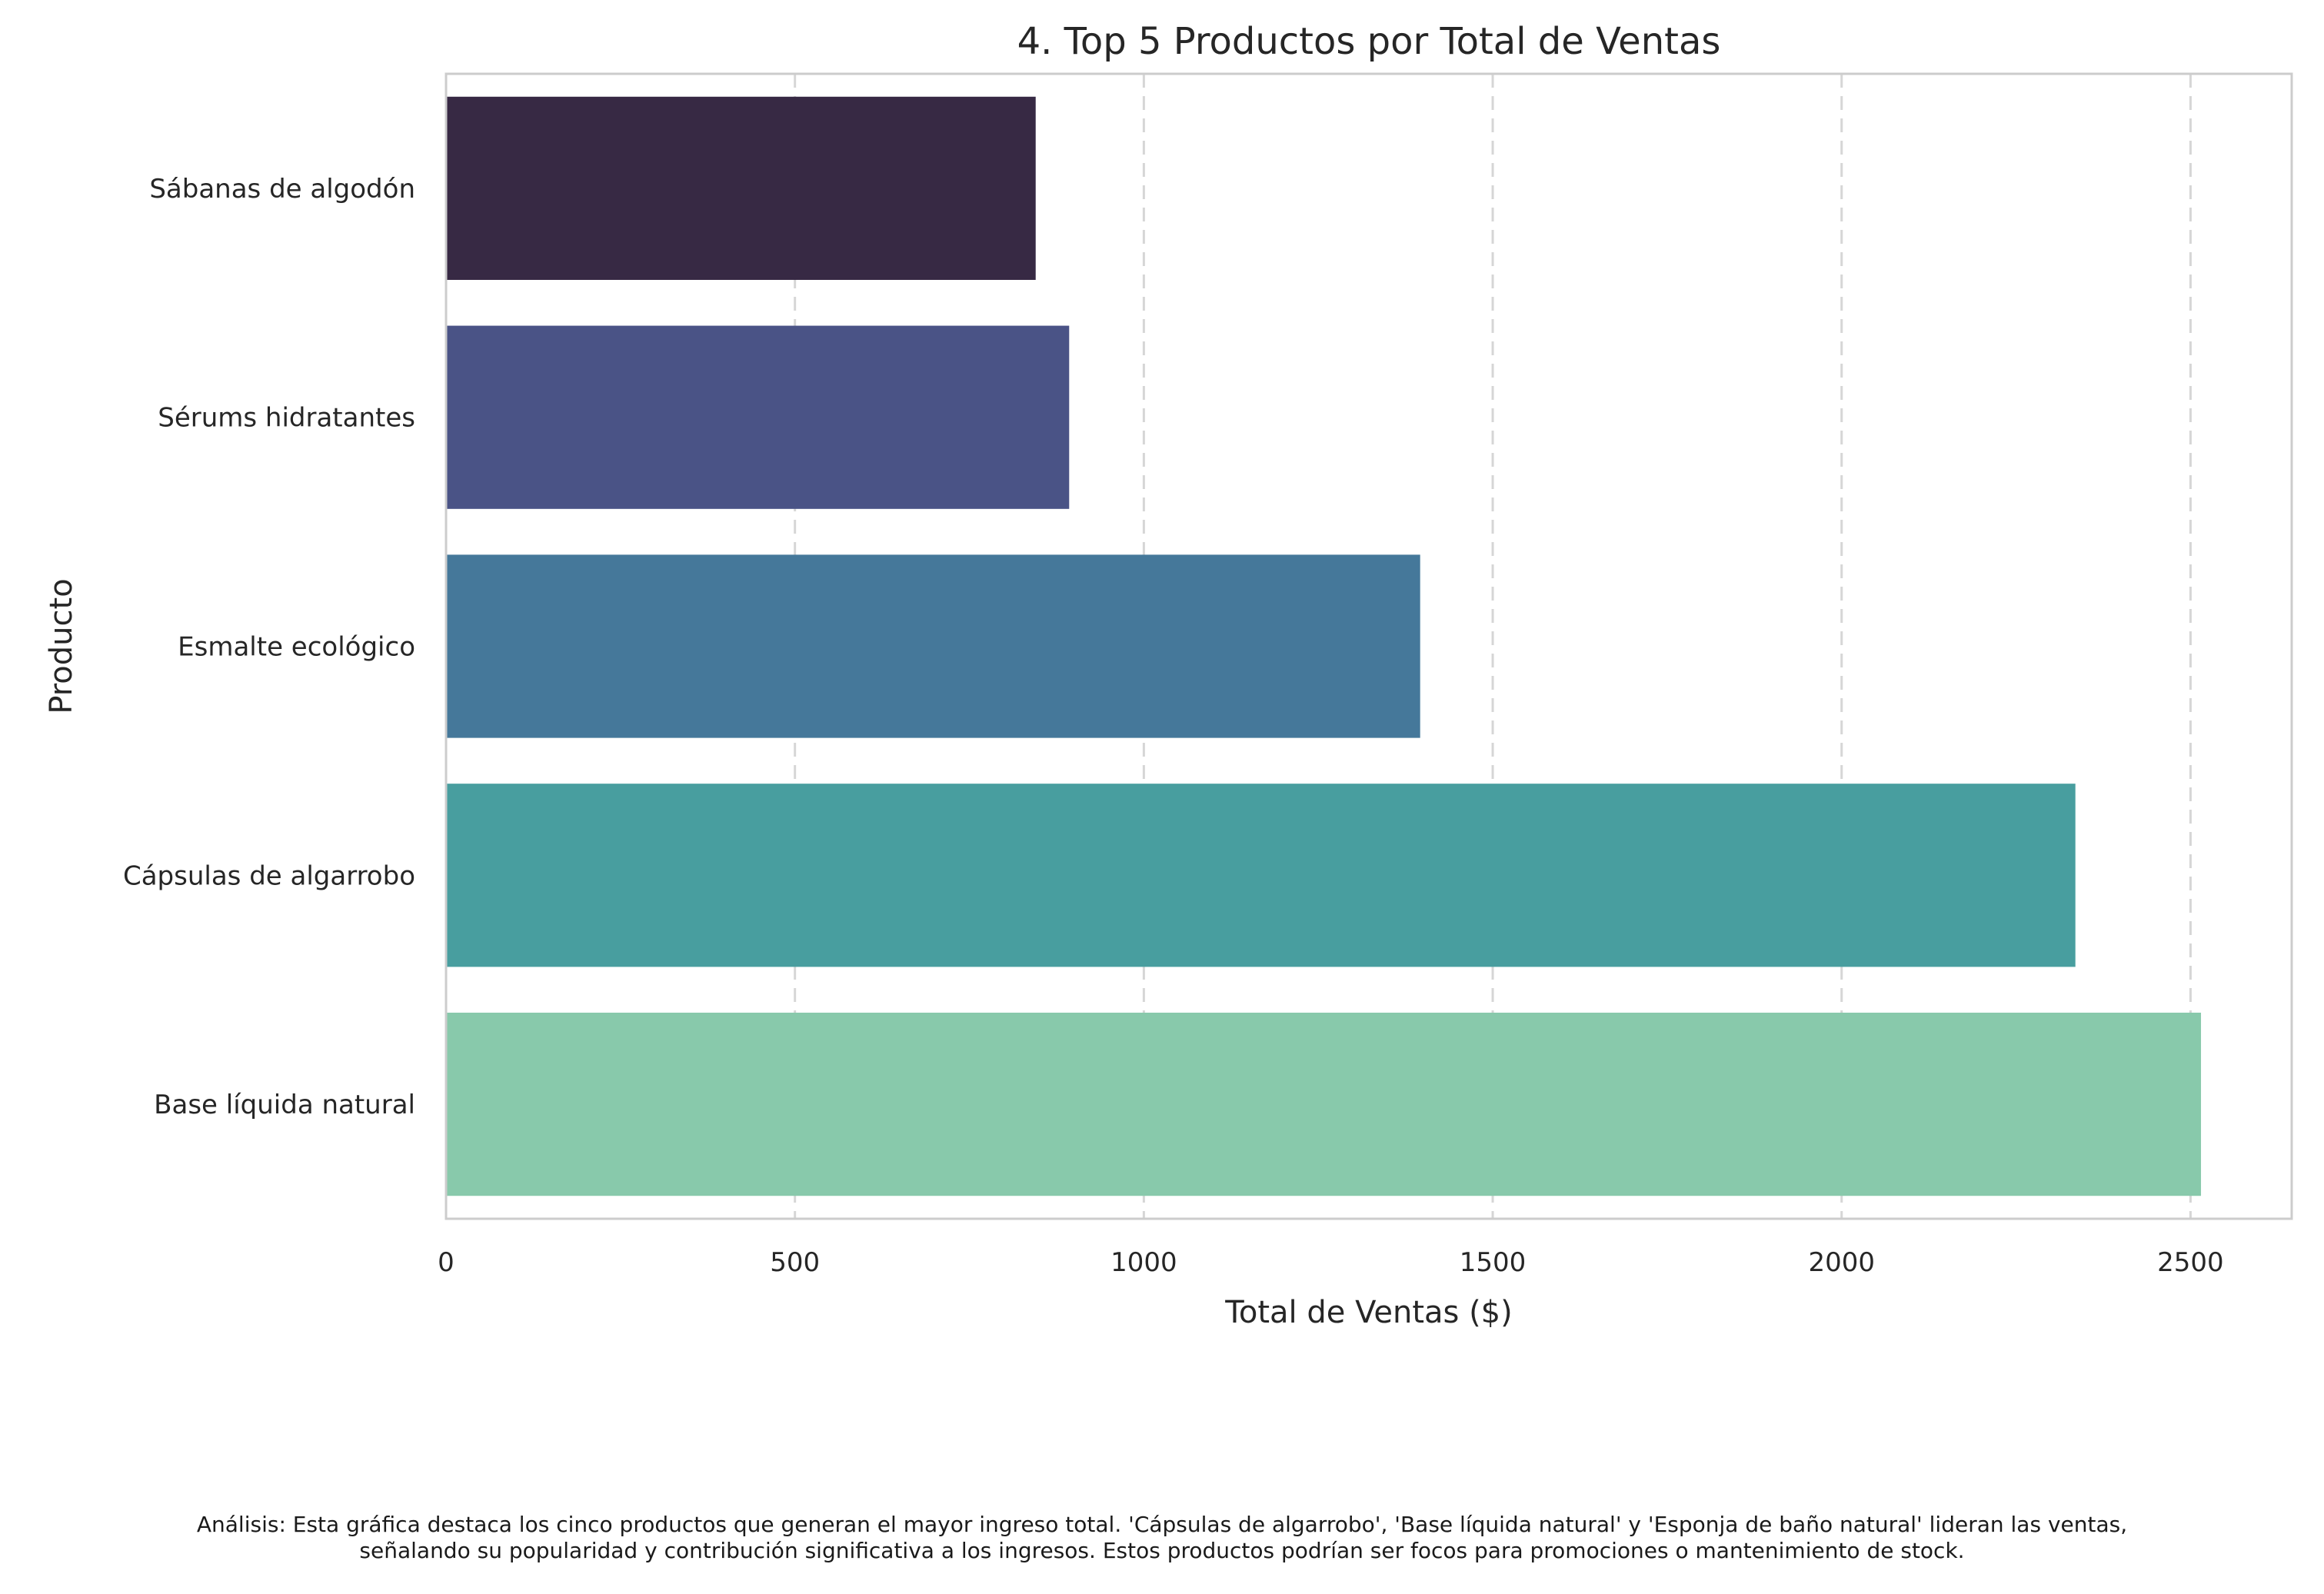 The height and width of the screenshot is (1594, 2324). I want to click on x-axis-label: Total de Ventas ($), so click(1368, 1312).